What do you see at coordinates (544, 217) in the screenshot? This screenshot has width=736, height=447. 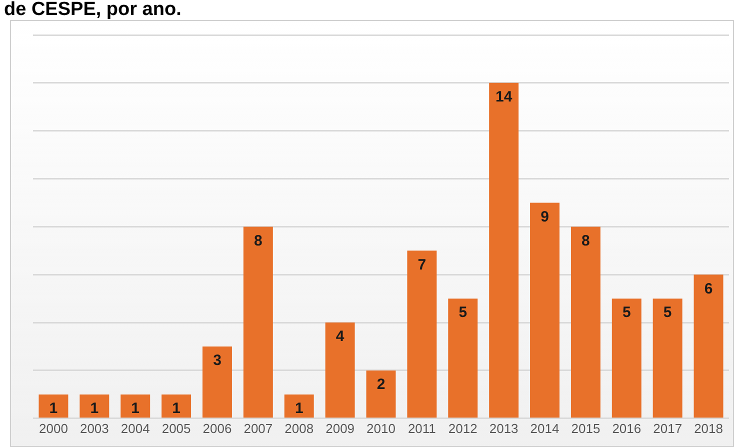 I see `data-label: 9` at bounding box center [544, 217].